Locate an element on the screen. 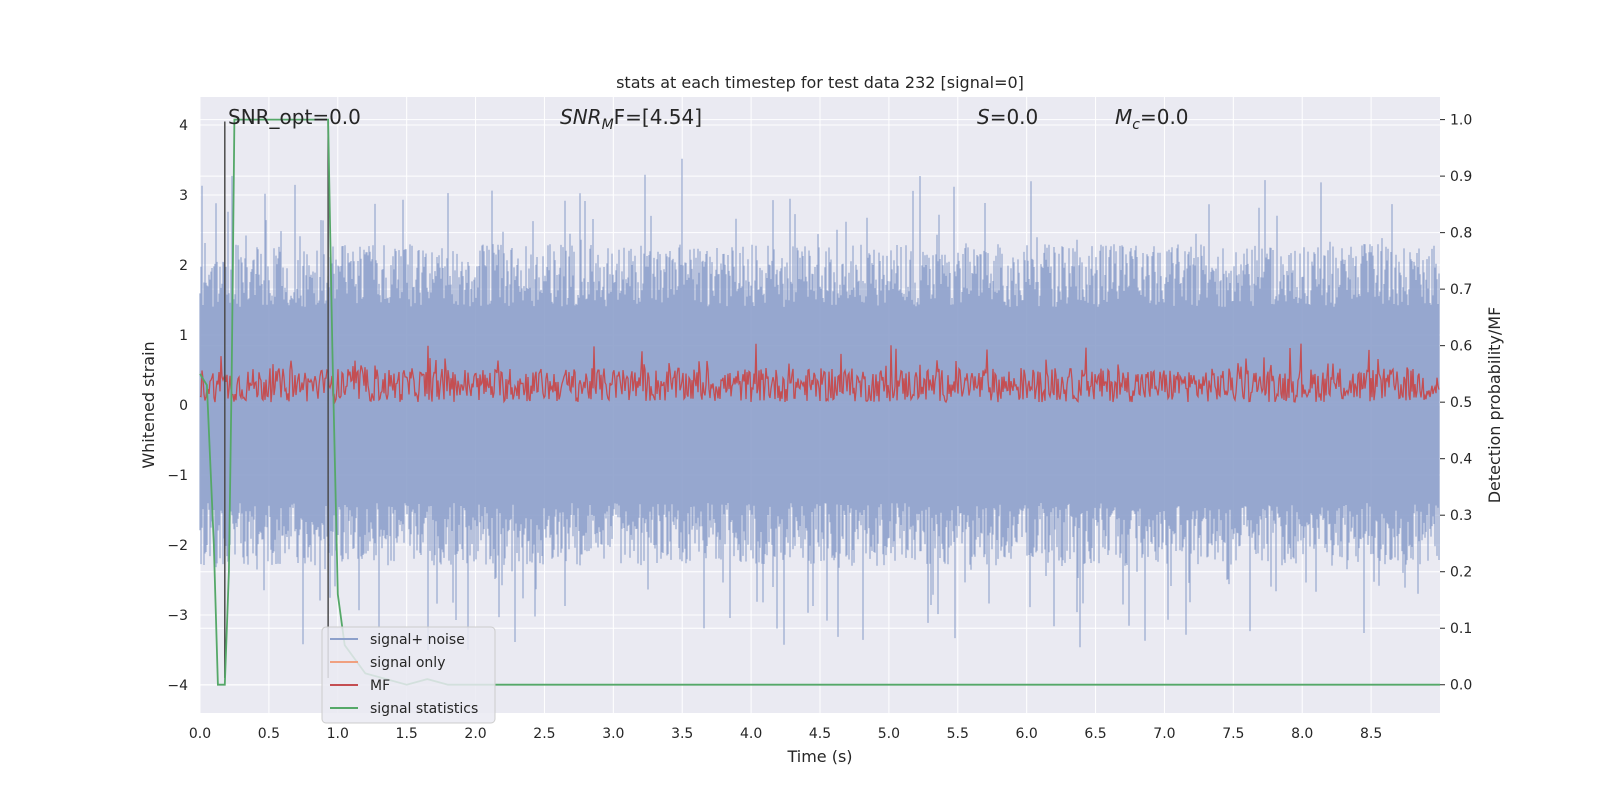 The image size is (1600, 800). y-axis-label-left: Whitened strain is located at coordinates (148, 404).